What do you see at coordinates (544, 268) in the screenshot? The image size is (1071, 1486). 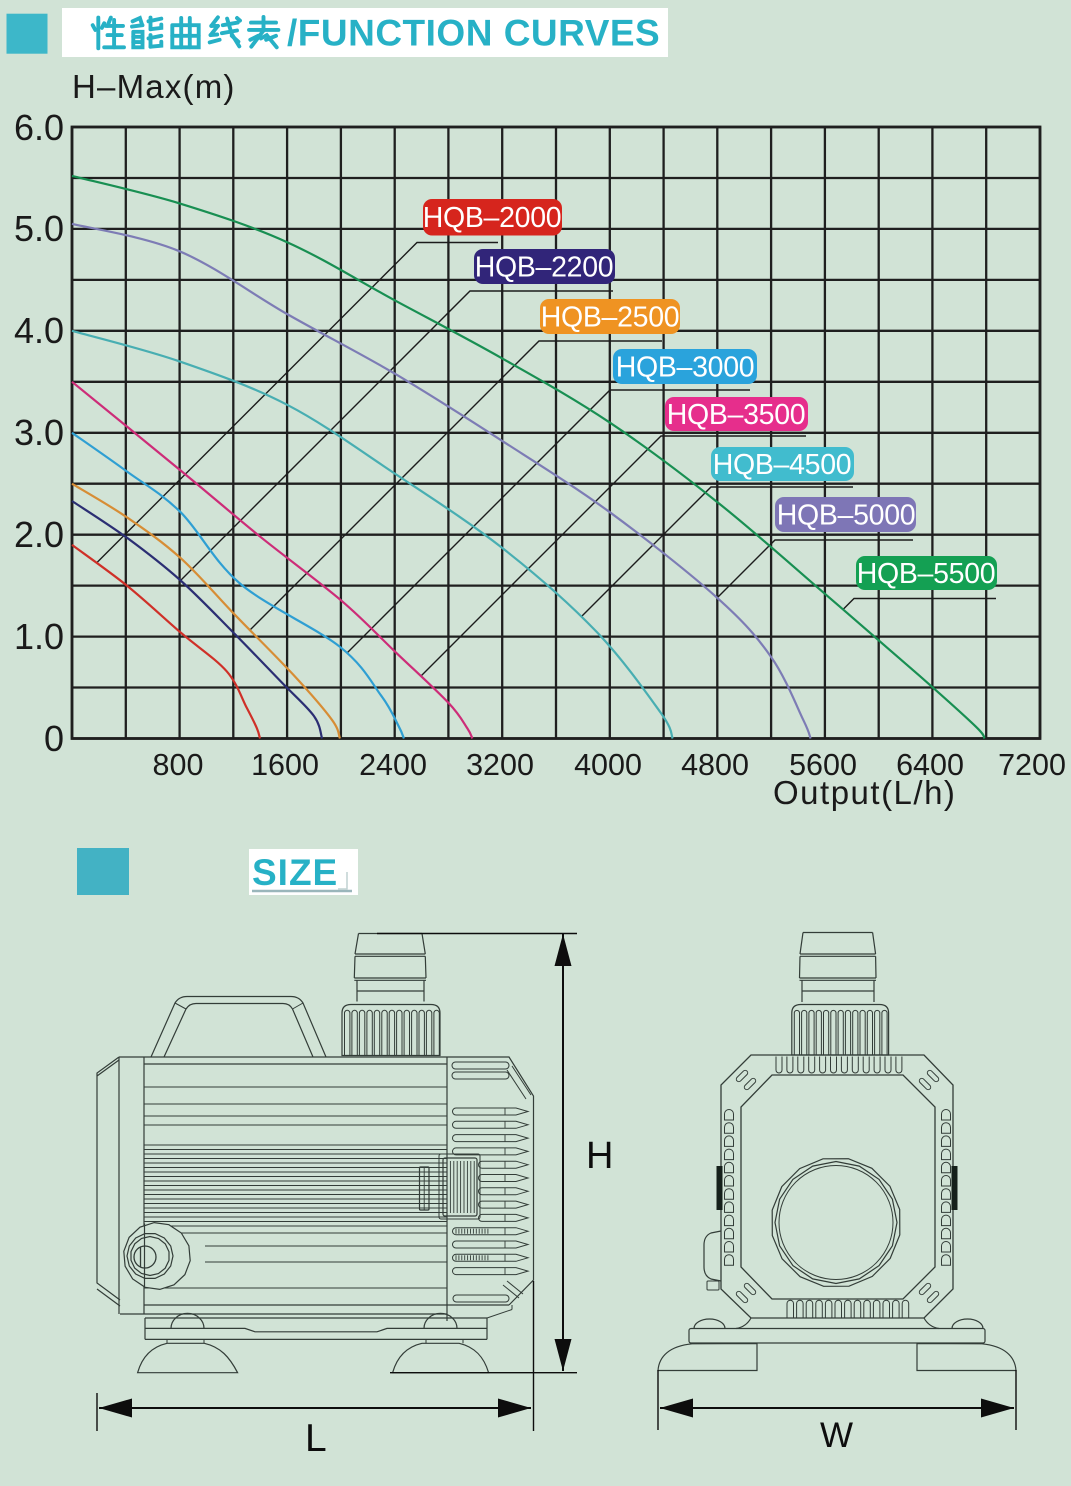 I see `svg-text: HQB–2200` at bounding box center [544, 268].